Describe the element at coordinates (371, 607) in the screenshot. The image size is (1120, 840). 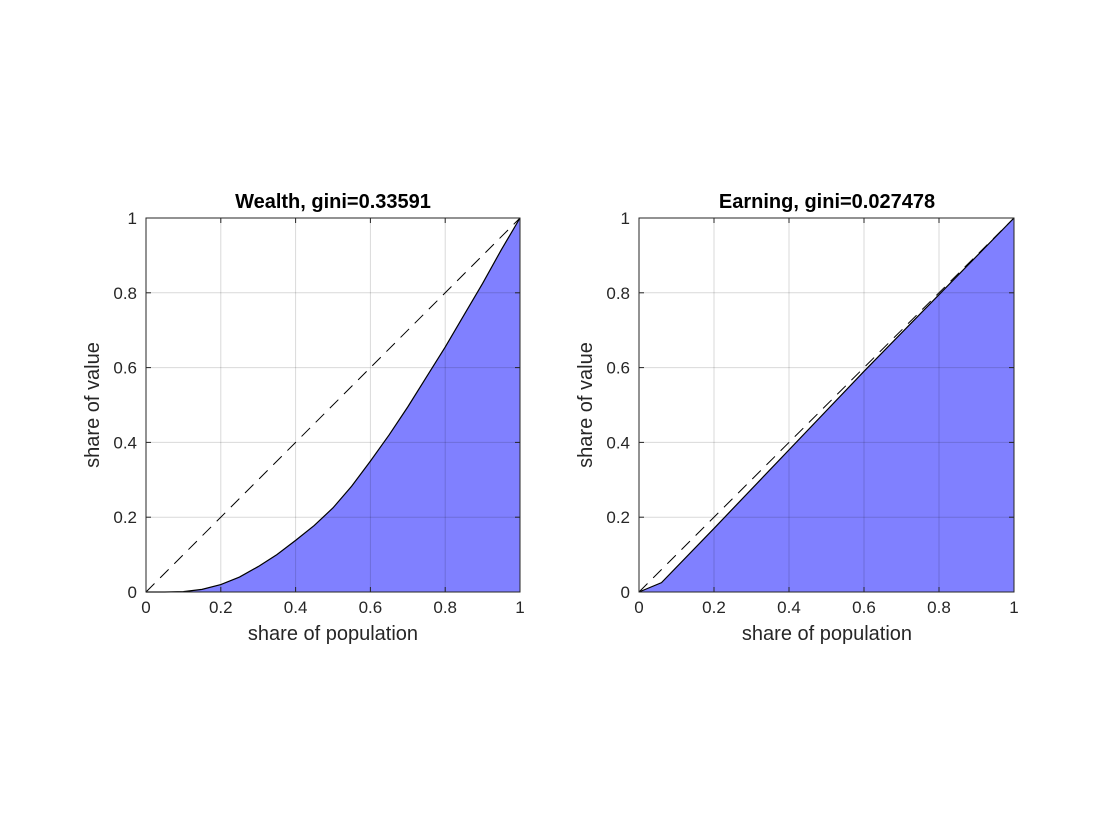
I see `wealth-x-tick-label: 0.6` at that location.